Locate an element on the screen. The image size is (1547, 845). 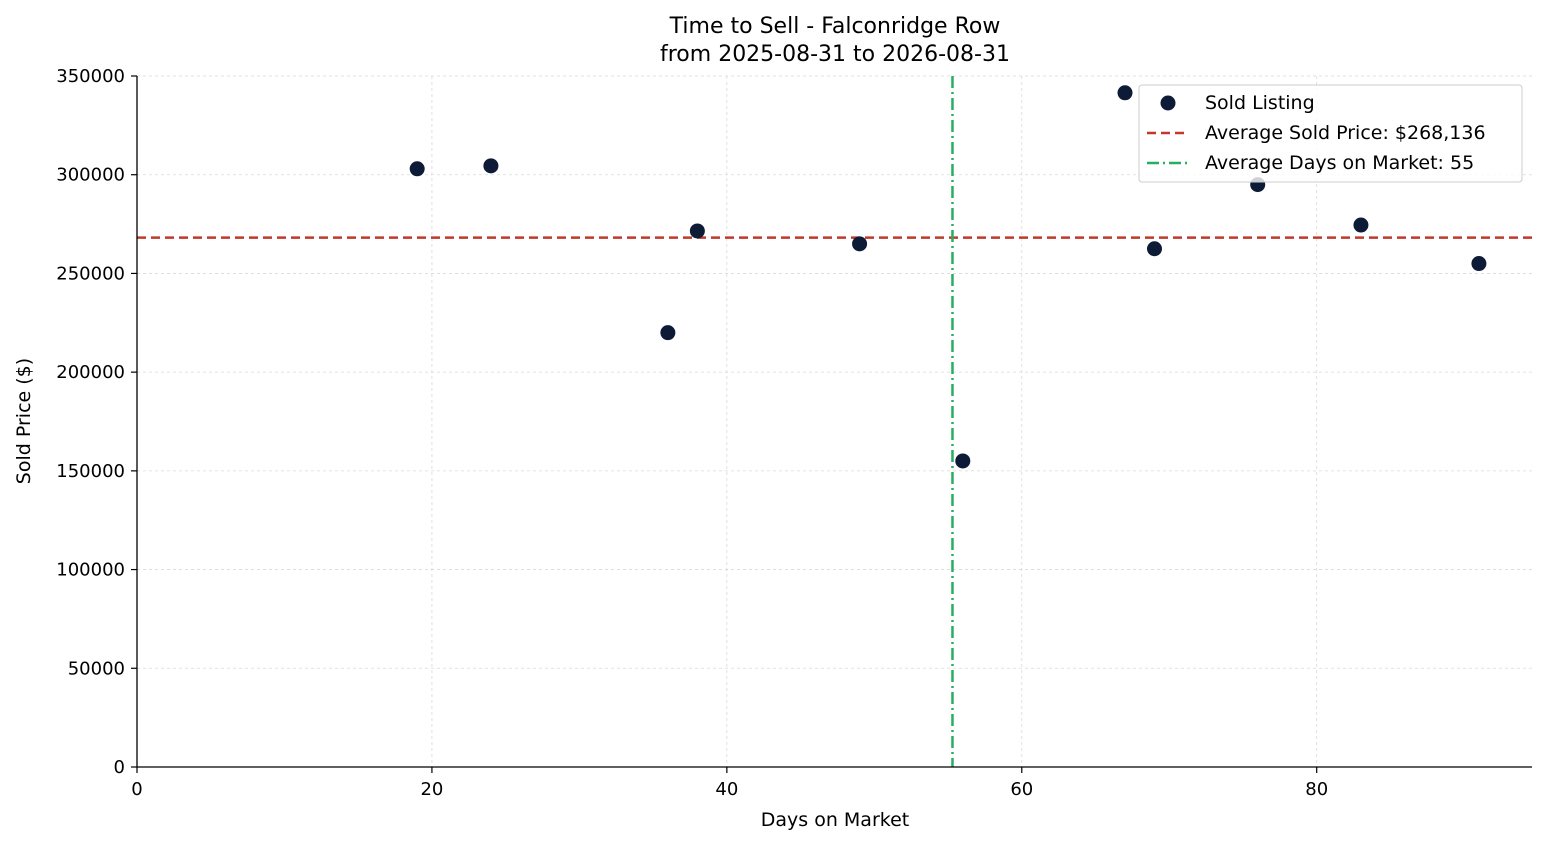
y-axis-label: Sold Price ($) is located at coordinates (24, 421).